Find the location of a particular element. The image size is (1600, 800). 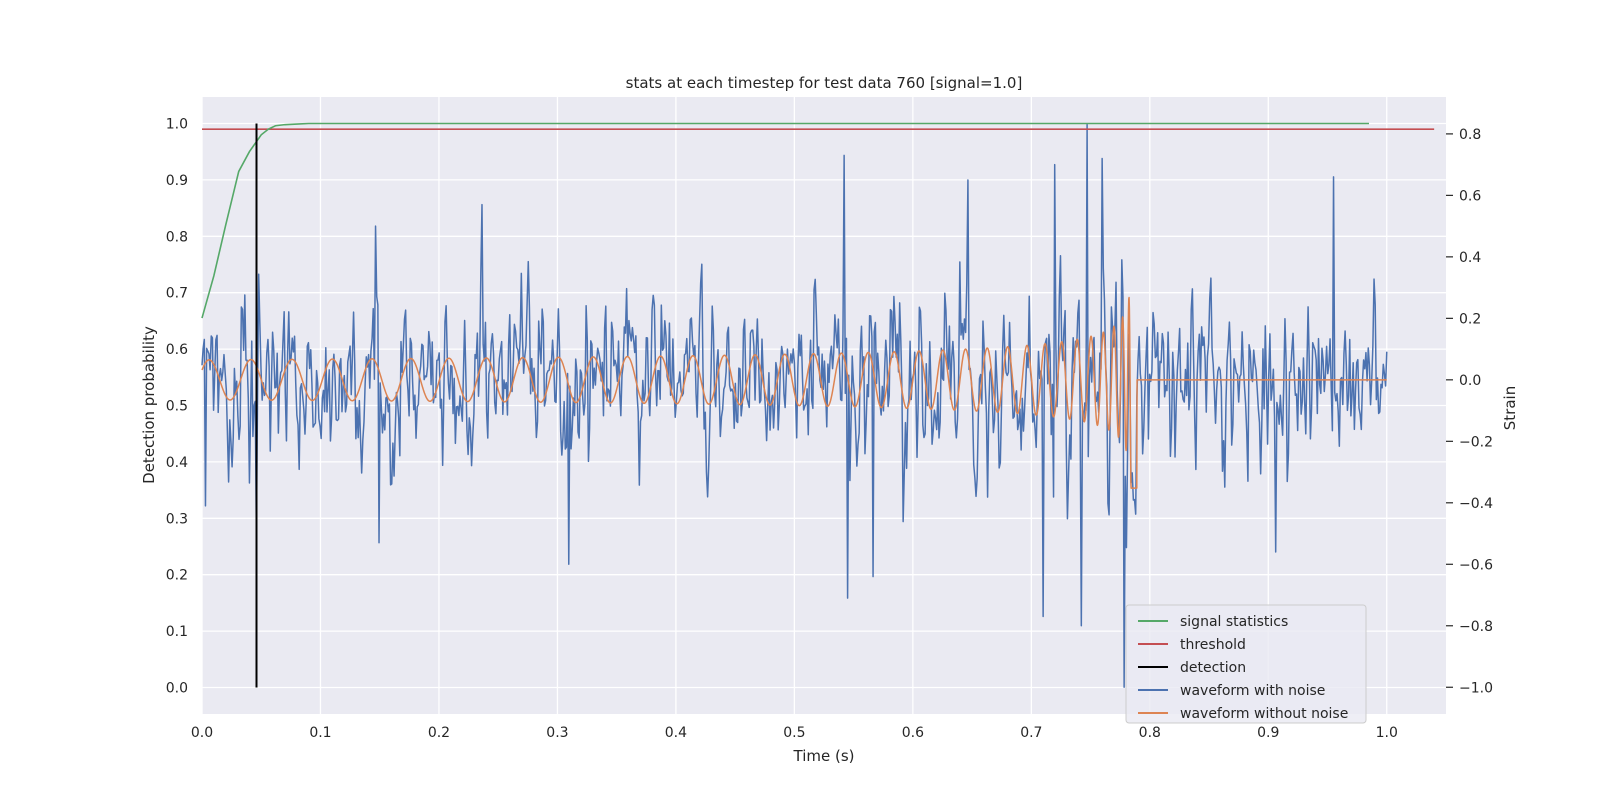

left-y-tick-labels: 0.0 0.1 0.2 0.3 0.4 0.5 0.6 0.7 0.8 0.9 1.0 is located at coordinates (177, 407).